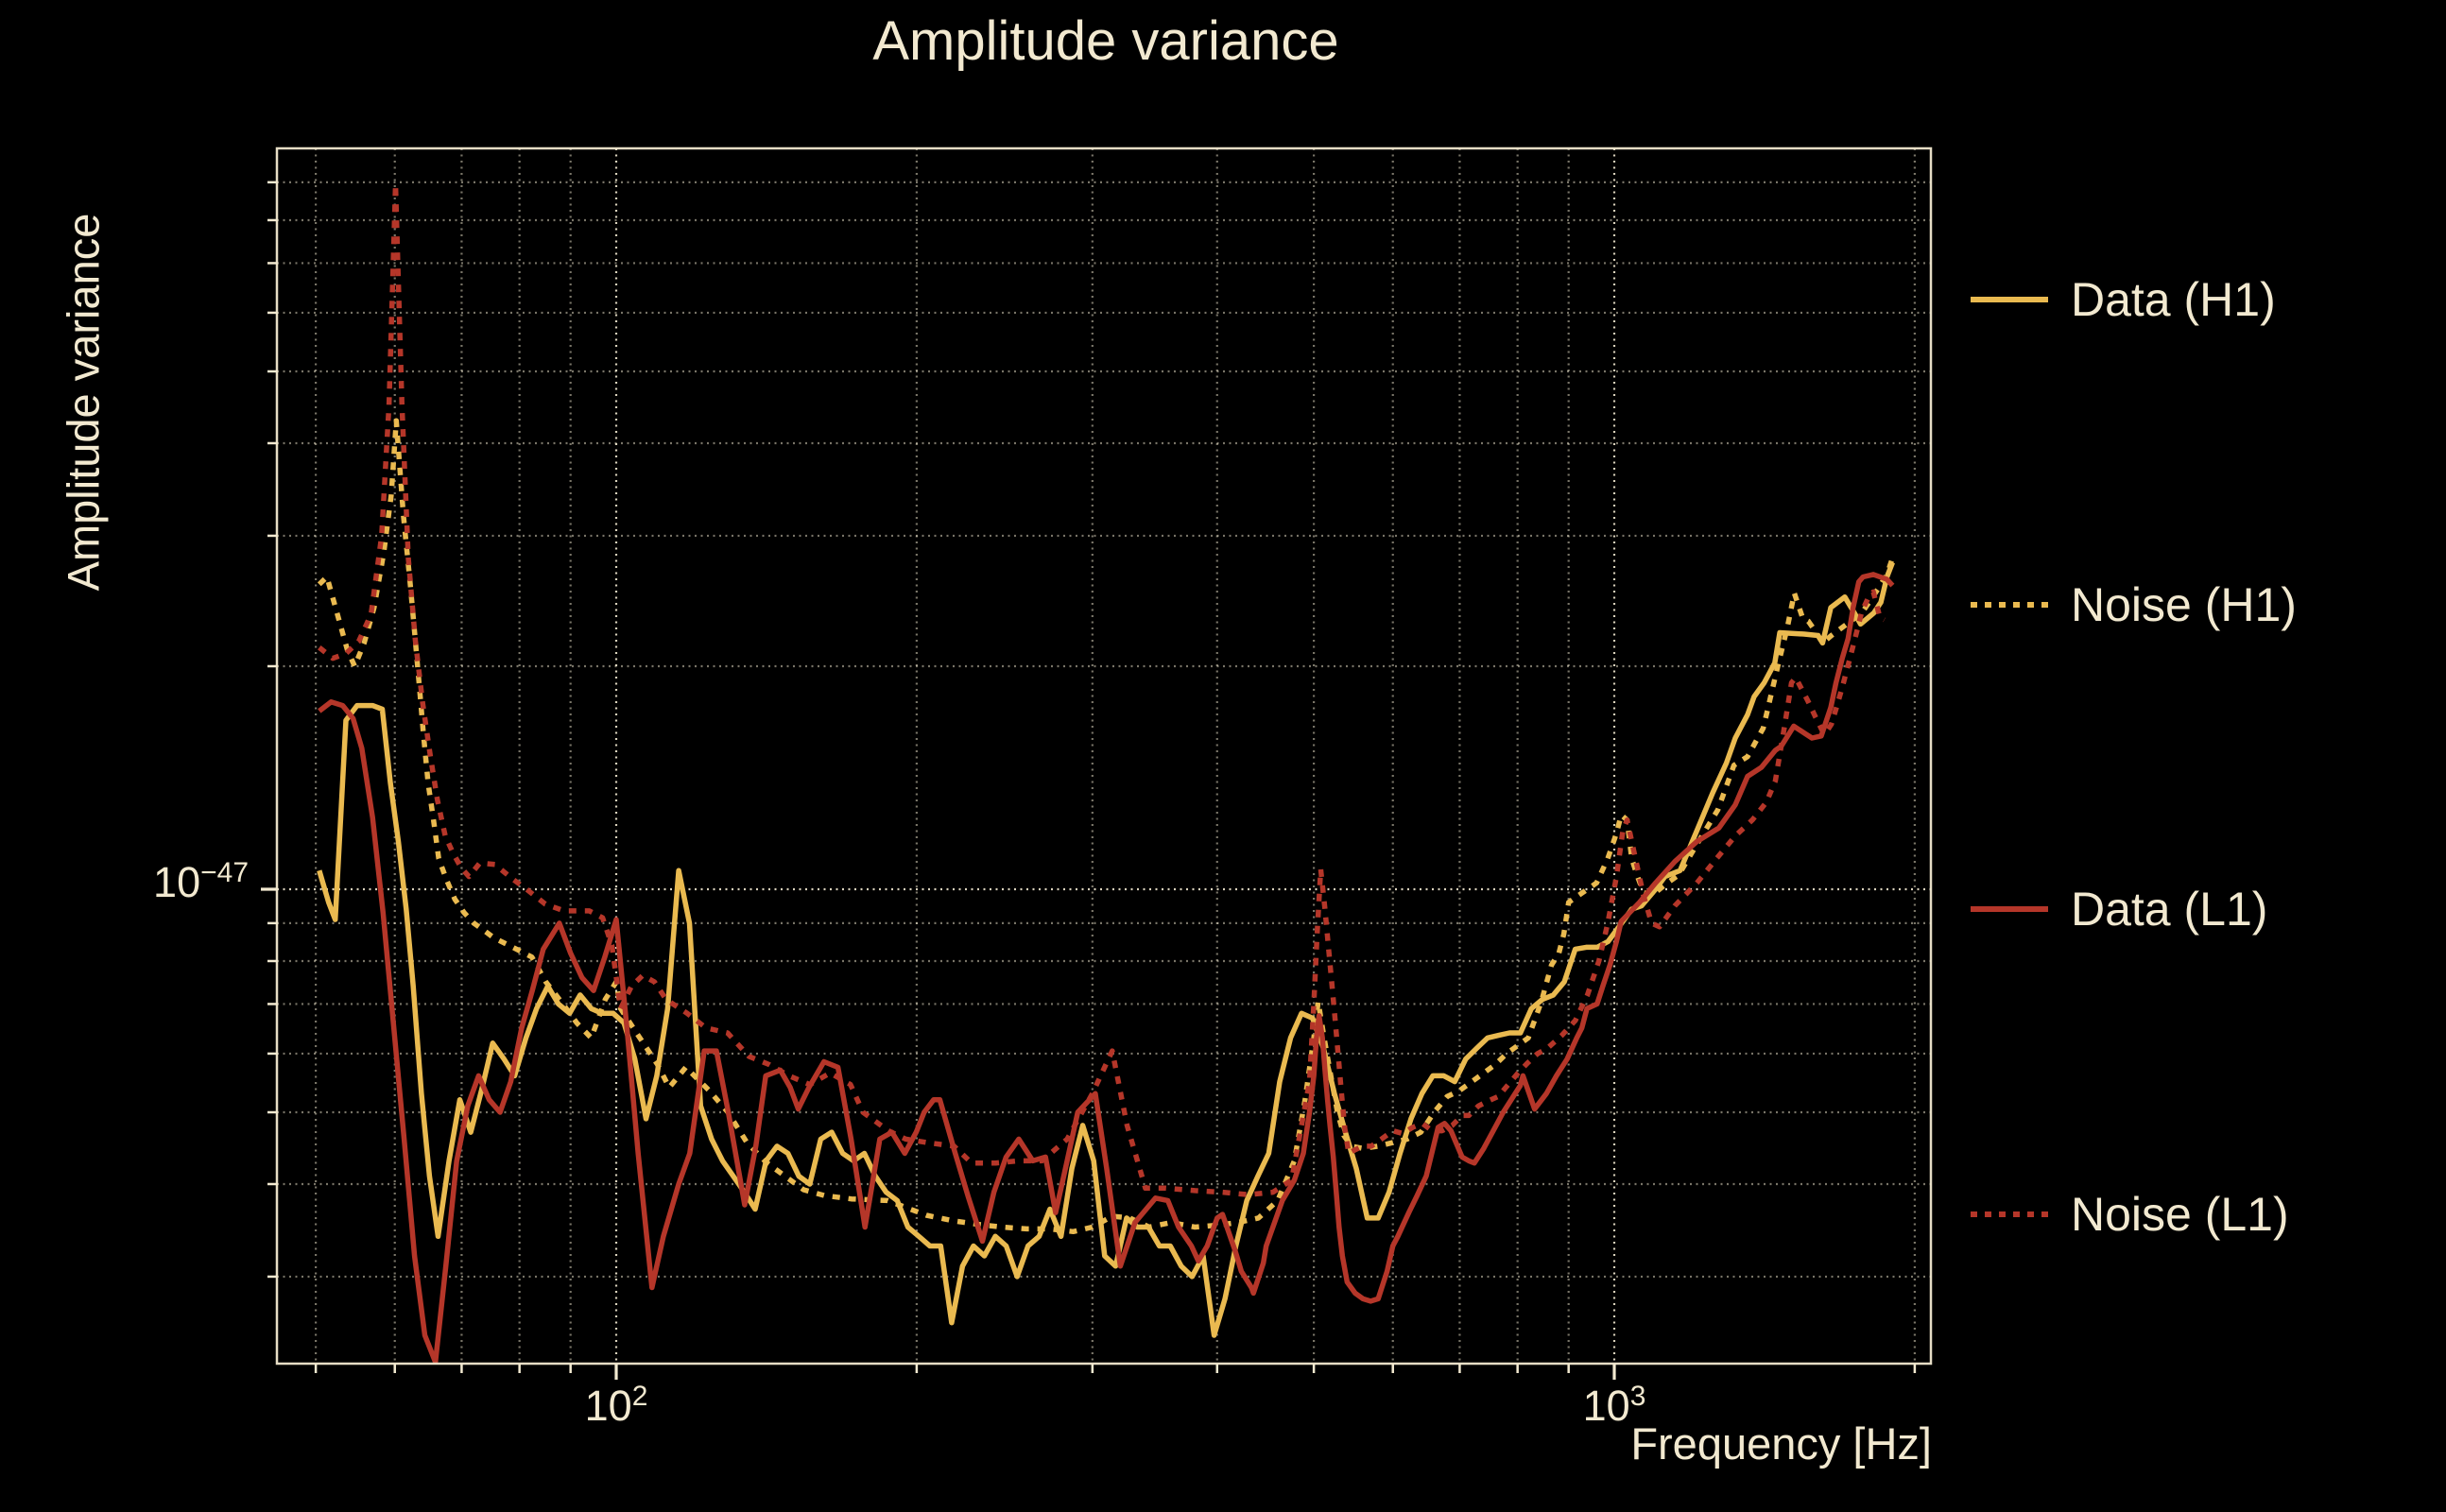 The width and height of the screenshot is (2446, 1512). What do you see at coordinates (1614, 1405) in the screenshot?
I see `x-tick-label: 10³` at bounding box center [1614, 1405].